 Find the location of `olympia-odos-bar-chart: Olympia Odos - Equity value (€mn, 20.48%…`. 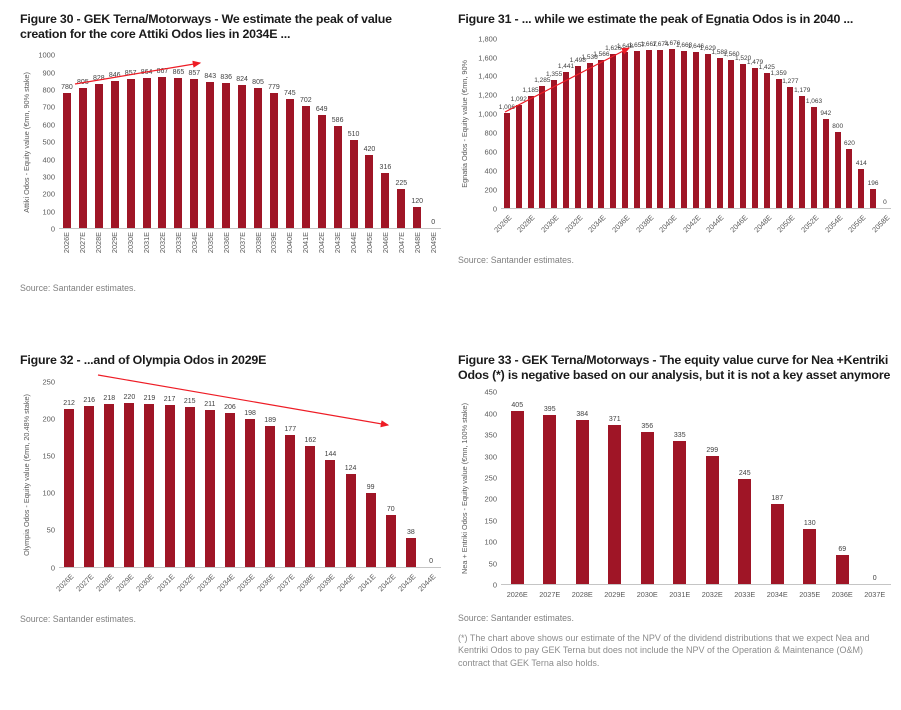

olympia-odos-bar-chart: Olympia Odos - Equity value (€mn, 20.48%… is located at coordinates (230, 489).